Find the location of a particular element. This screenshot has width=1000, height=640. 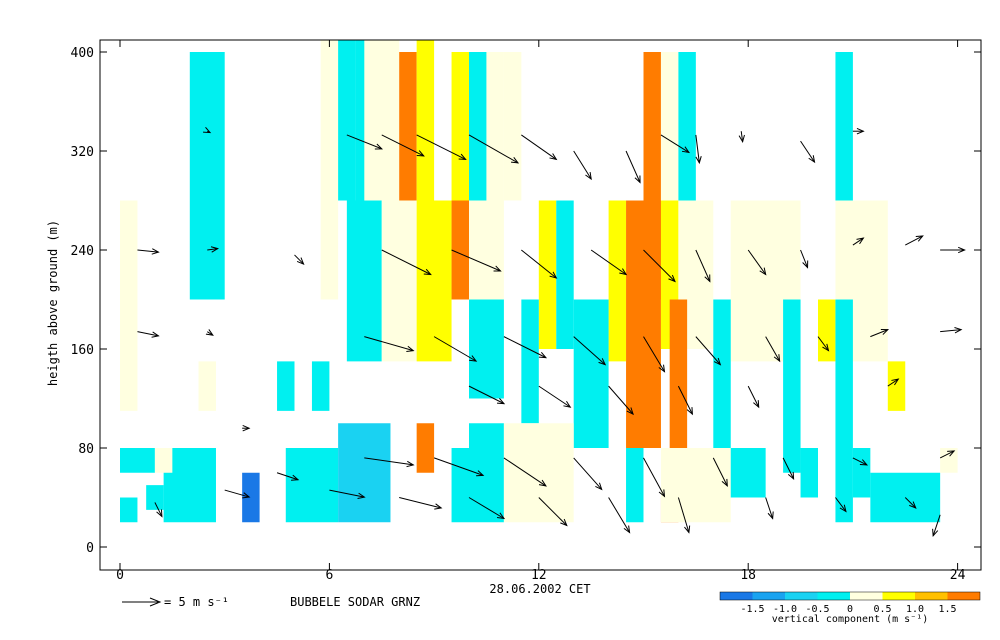

x-tick-label: 24 is located at coordinates (958, 575).